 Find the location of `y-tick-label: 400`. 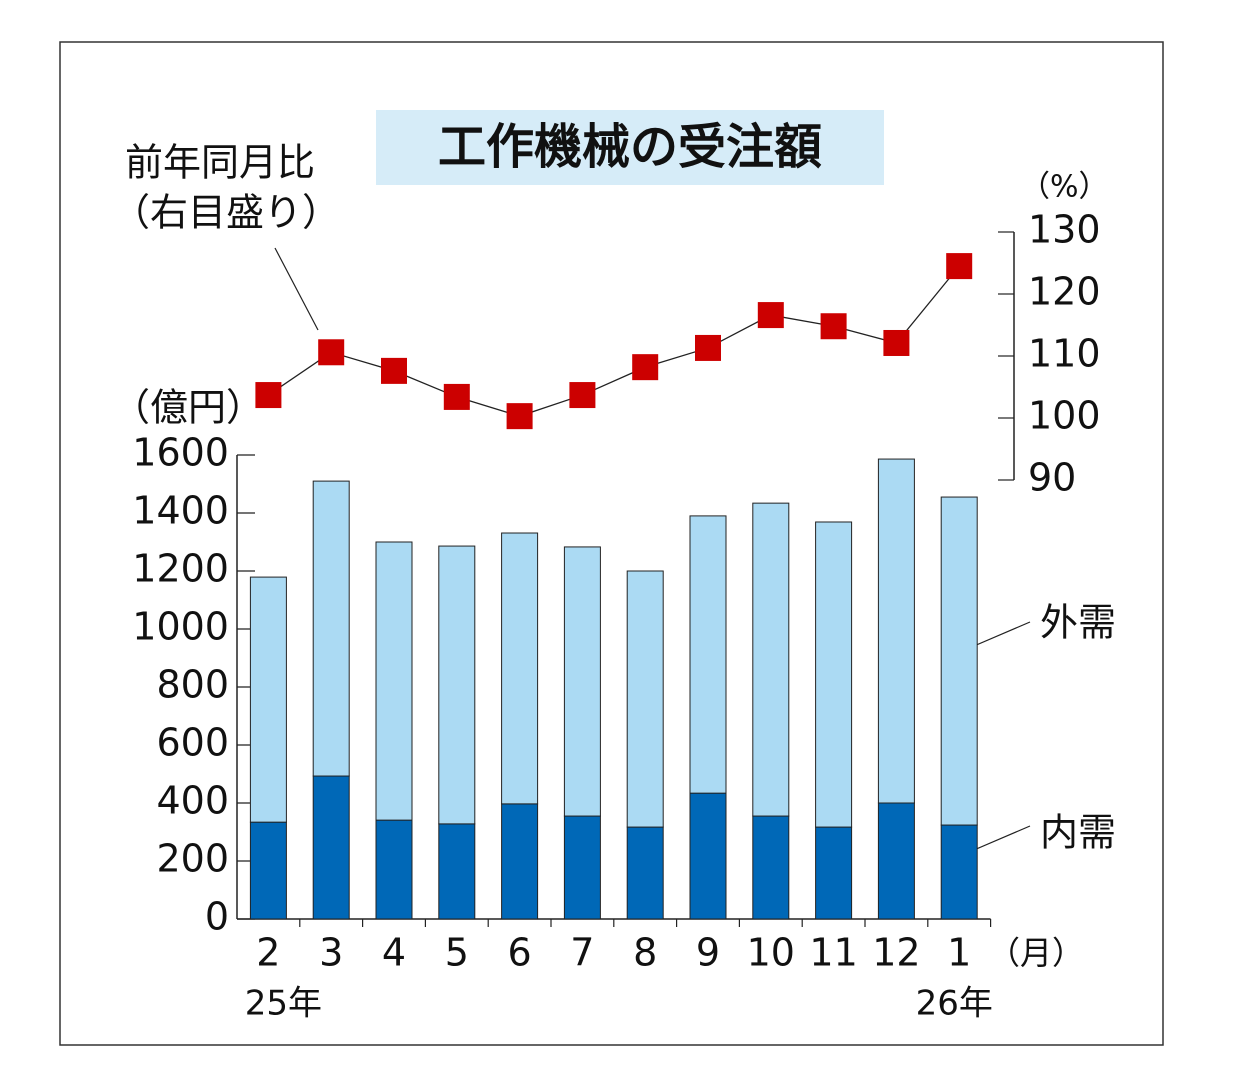

y-tick-label: 400 is located at coordinates (192, 801).